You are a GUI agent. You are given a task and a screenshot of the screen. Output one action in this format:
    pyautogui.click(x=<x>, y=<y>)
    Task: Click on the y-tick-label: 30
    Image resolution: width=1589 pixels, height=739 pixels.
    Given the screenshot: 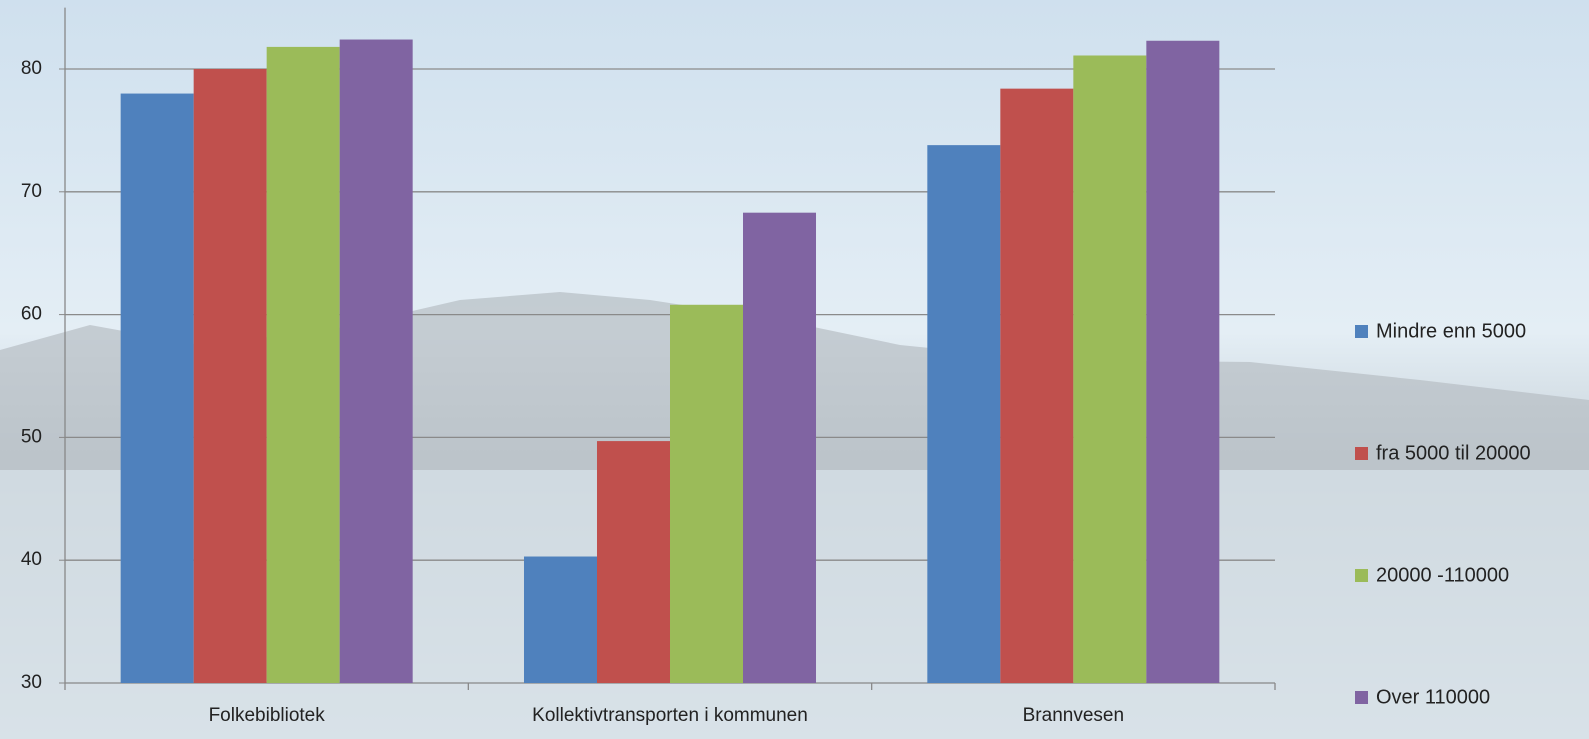 What is the action you would take?
    pyautogui.click(x=31, y=682)
    